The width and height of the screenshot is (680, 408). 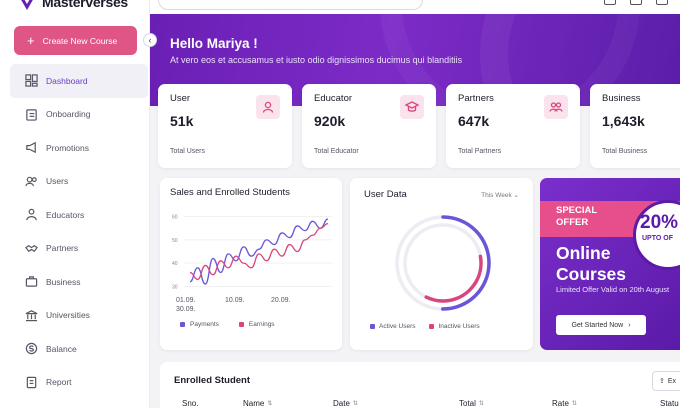 I want to click on user-data-legend: Active Users Inactive Users, so click(x=425, y=326).